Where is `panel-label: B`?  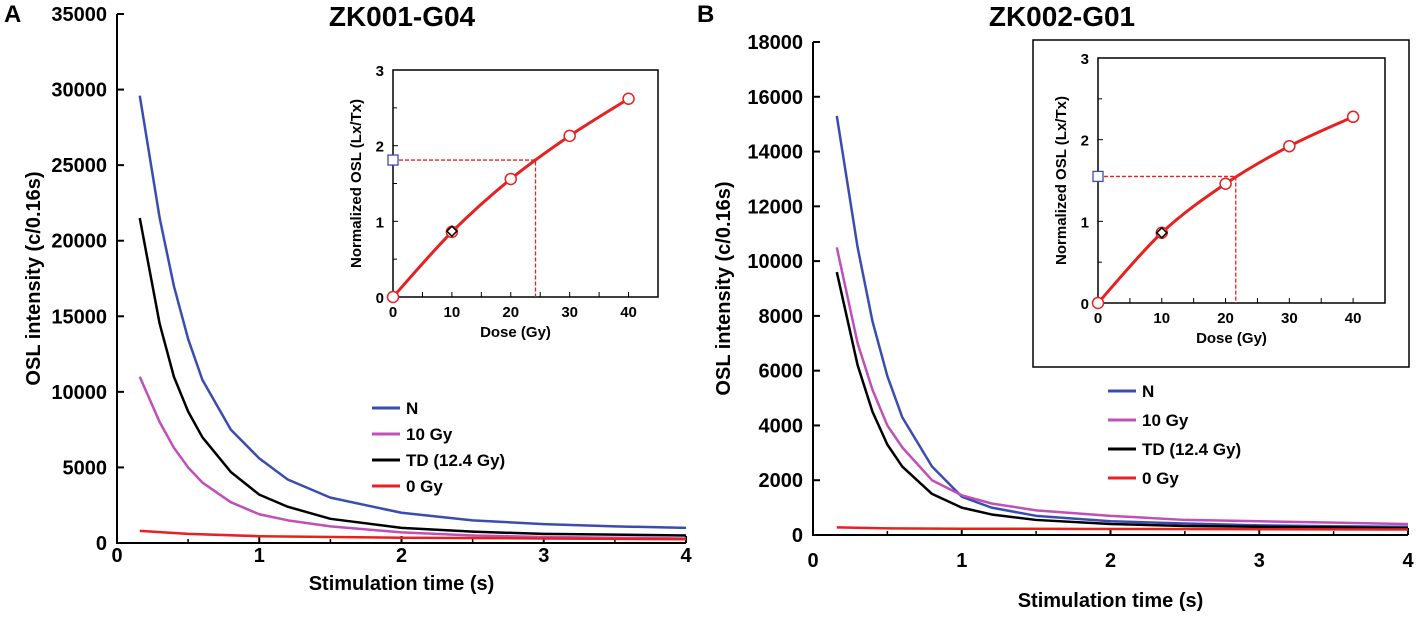
panel-label: B is located at coordinates (705, 14).